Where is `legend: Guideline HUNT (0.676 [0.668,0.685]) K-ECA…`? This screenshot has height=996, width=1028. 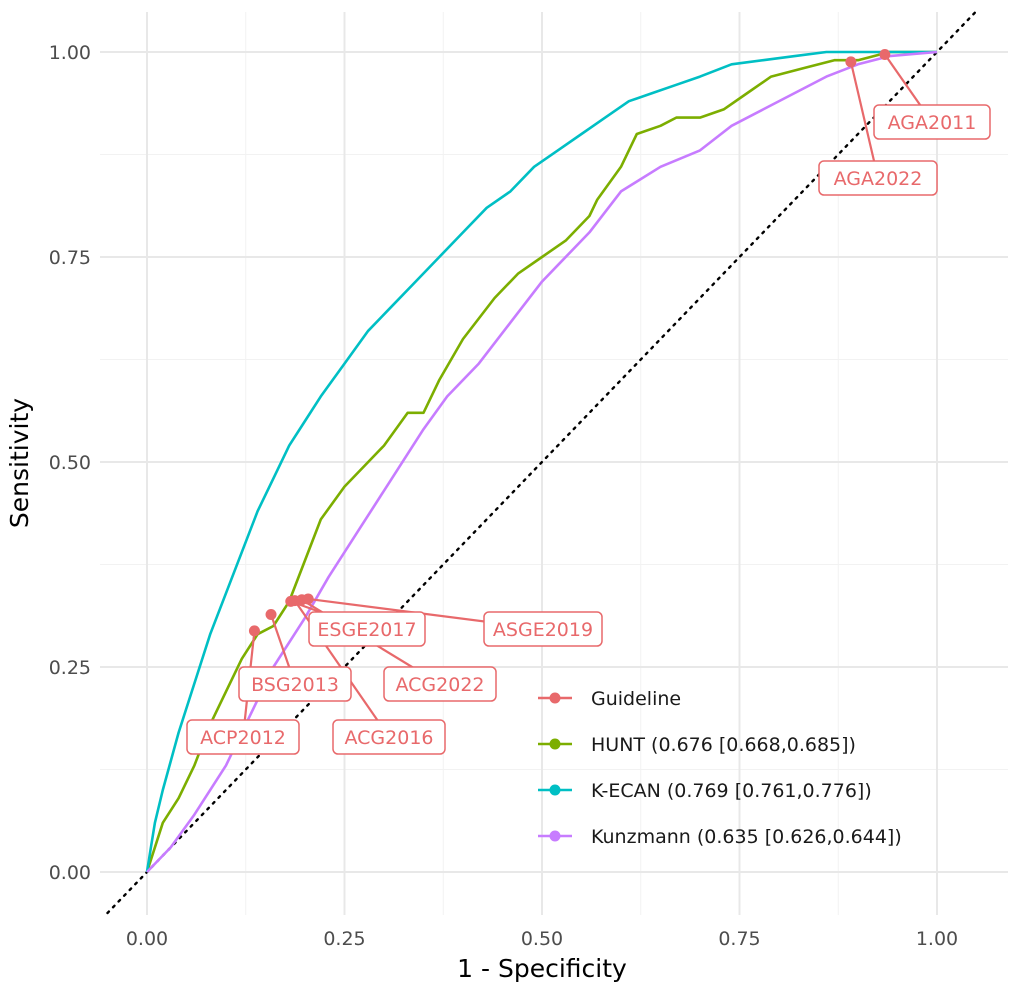 legend: Guideline HUNT (0.676 [0.668,0.685]) K-ECA… is located at coordinates (720, 768).